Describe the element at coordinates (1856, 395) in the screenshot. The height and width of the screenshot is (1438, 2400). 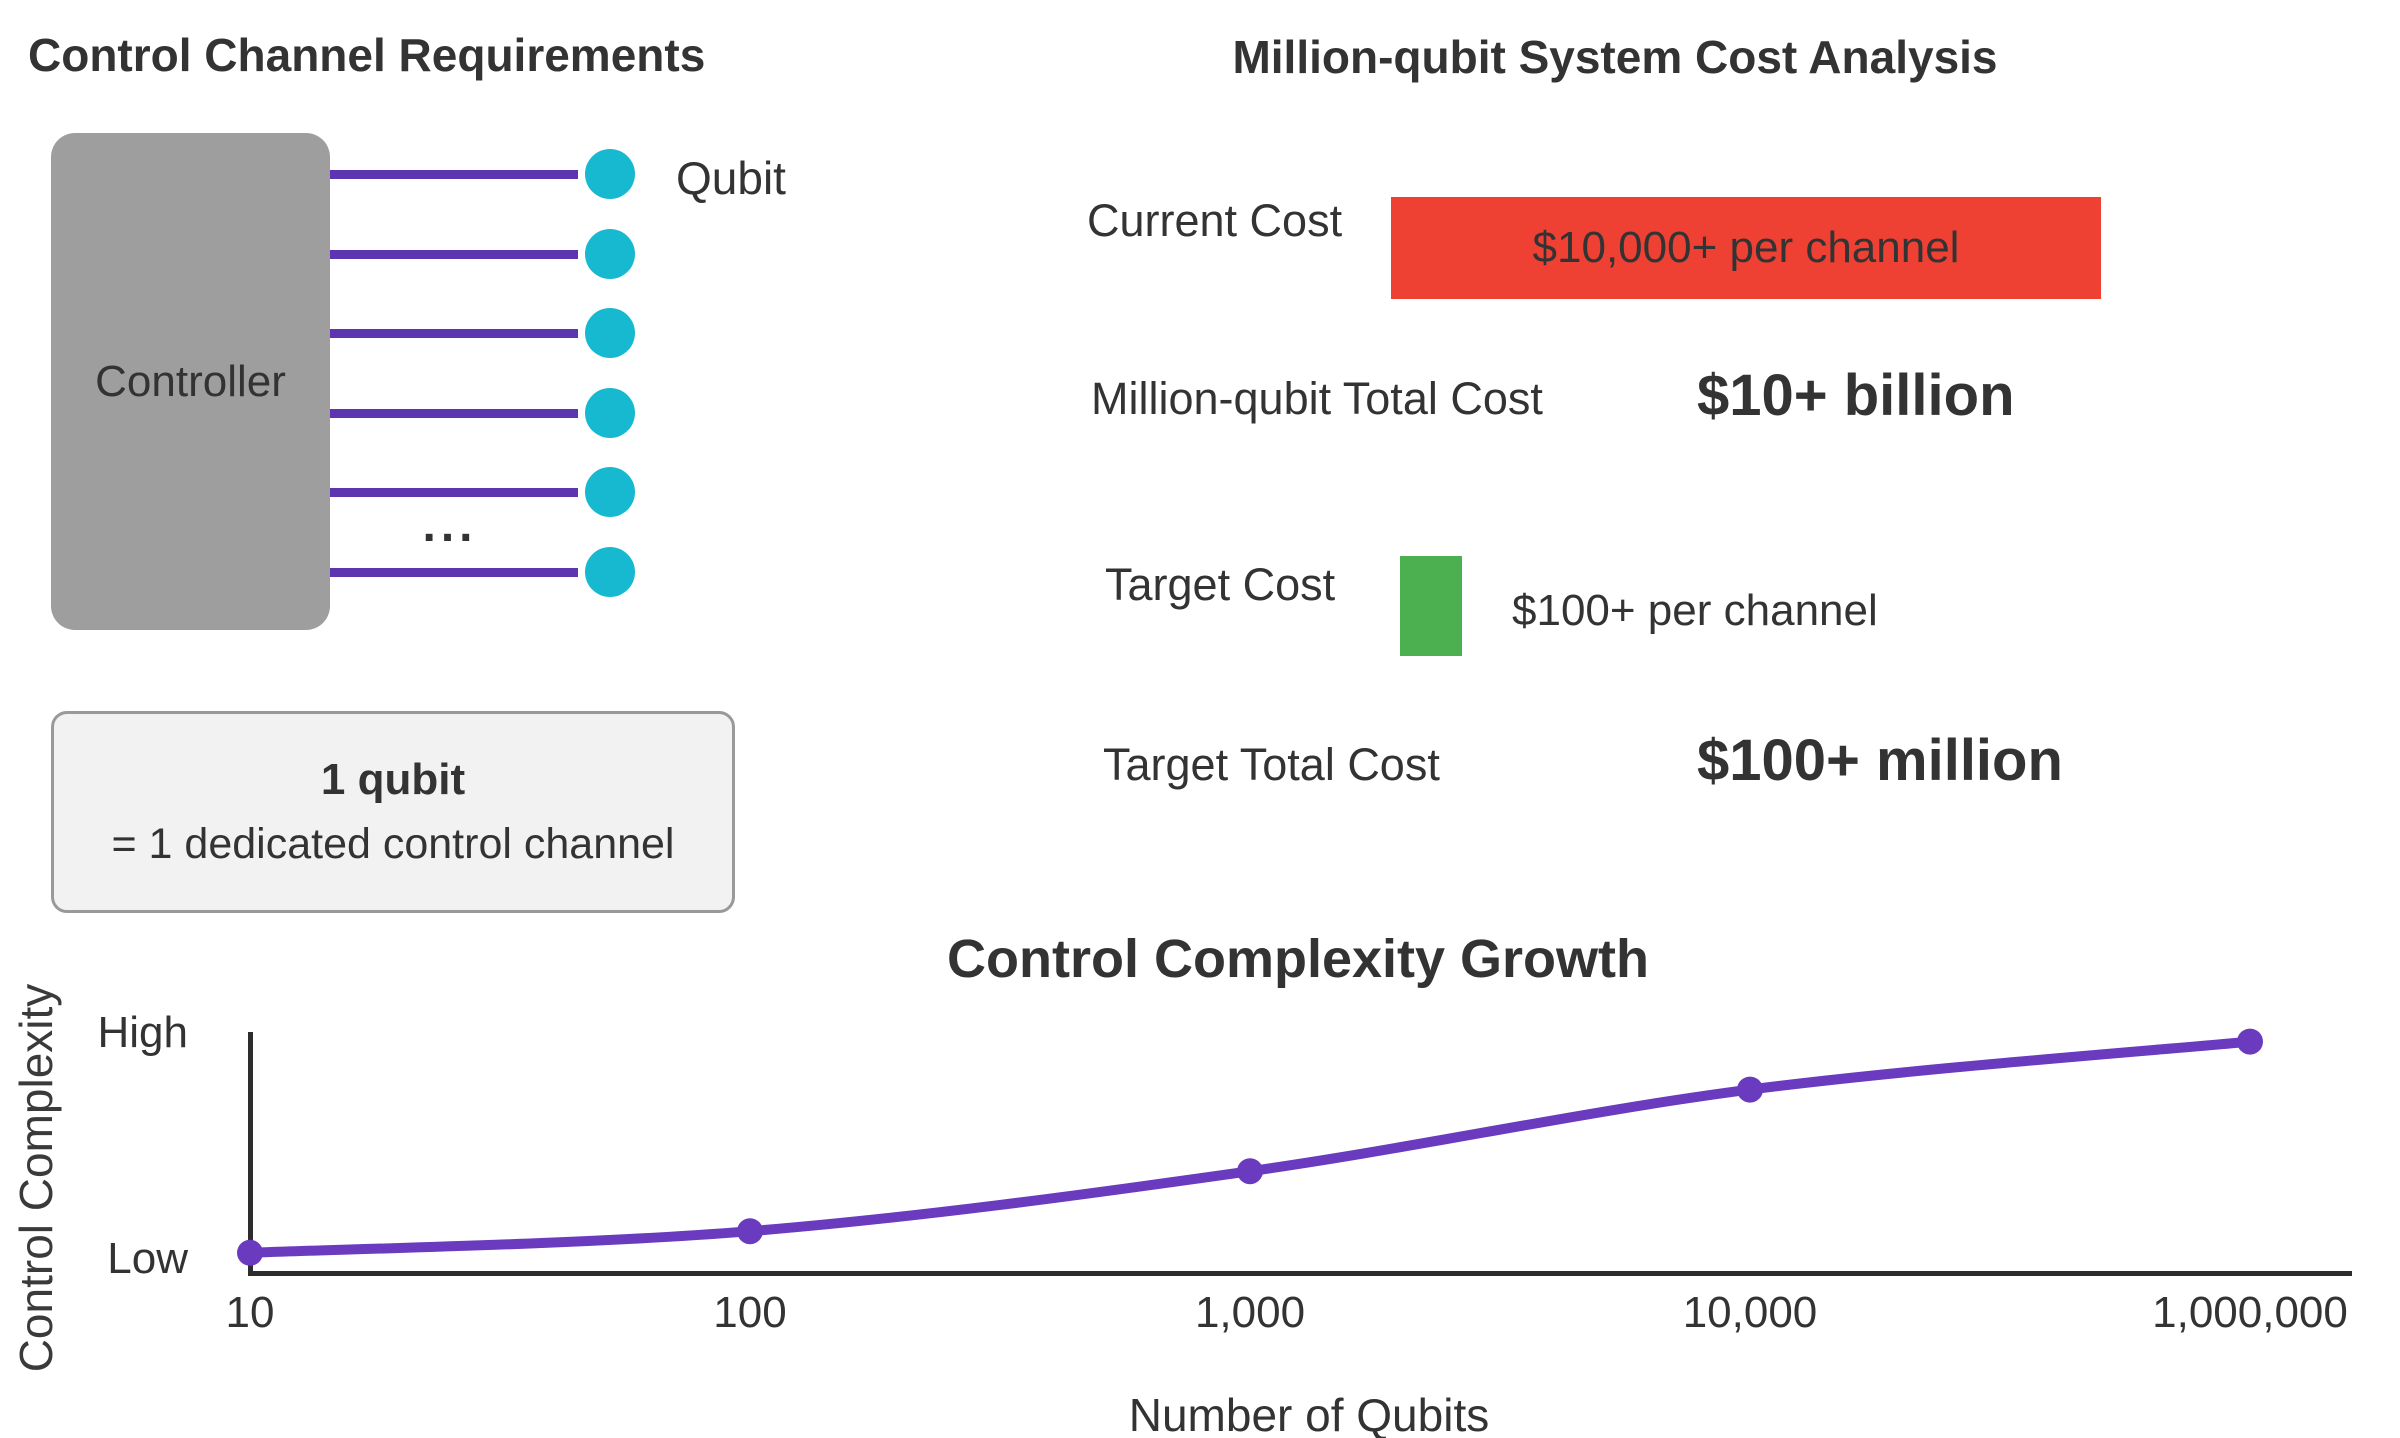
I see `million-qubit-total-cost-value: $10+ billion` at that location.